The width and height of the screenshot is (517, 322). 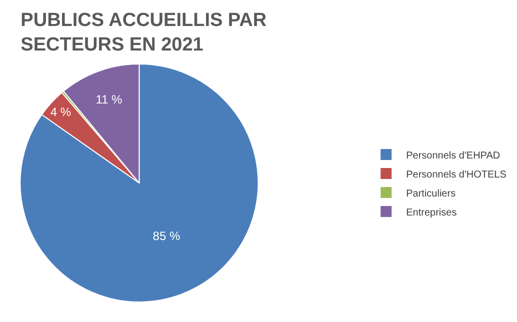 I want to click on data-label: 4 %, so click(x=61, y=111).